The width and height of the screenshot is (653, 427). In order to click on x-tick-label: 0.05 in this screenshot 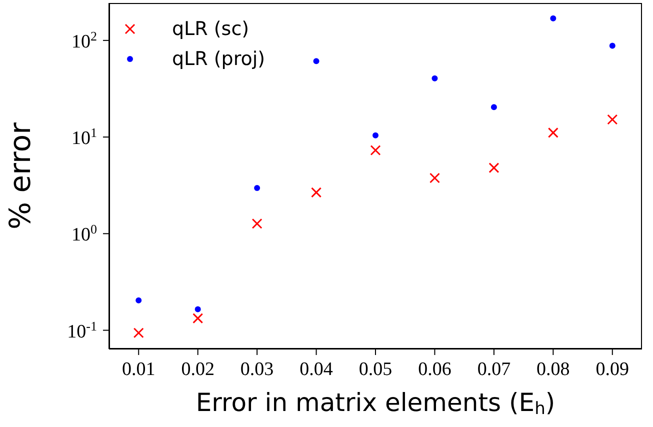, I will do `click(375, 369)`.